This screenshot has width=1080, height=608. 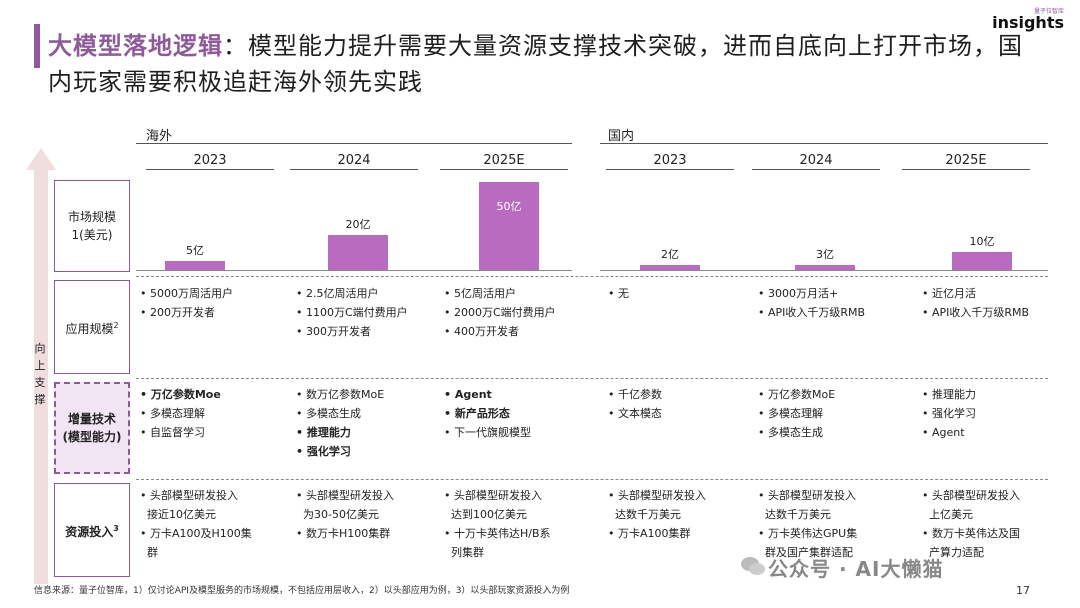 I want to click on up-arrow-icon, so click(x=41, y=366).